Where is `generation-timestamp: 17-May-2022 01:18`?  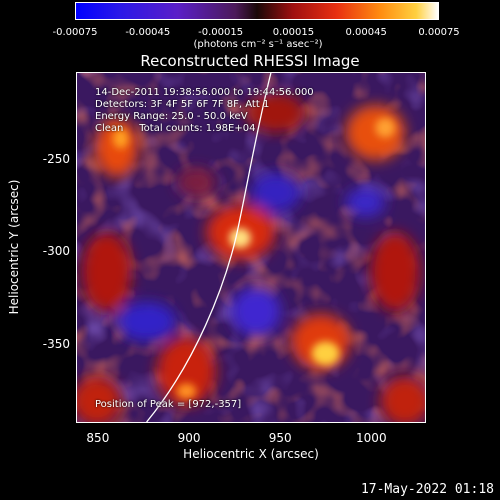 generation-timestamp: 17-May-2022 01:18 is located at coordinates (427, 489).